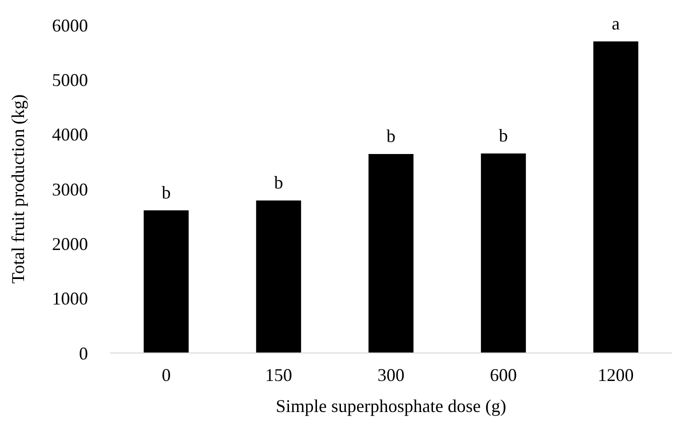  What do you see at coordinates (391, 406) in the screenshot?
I see `x-axis-title: Simple superphosphate dose (g)` at bounding box center [391, 406].